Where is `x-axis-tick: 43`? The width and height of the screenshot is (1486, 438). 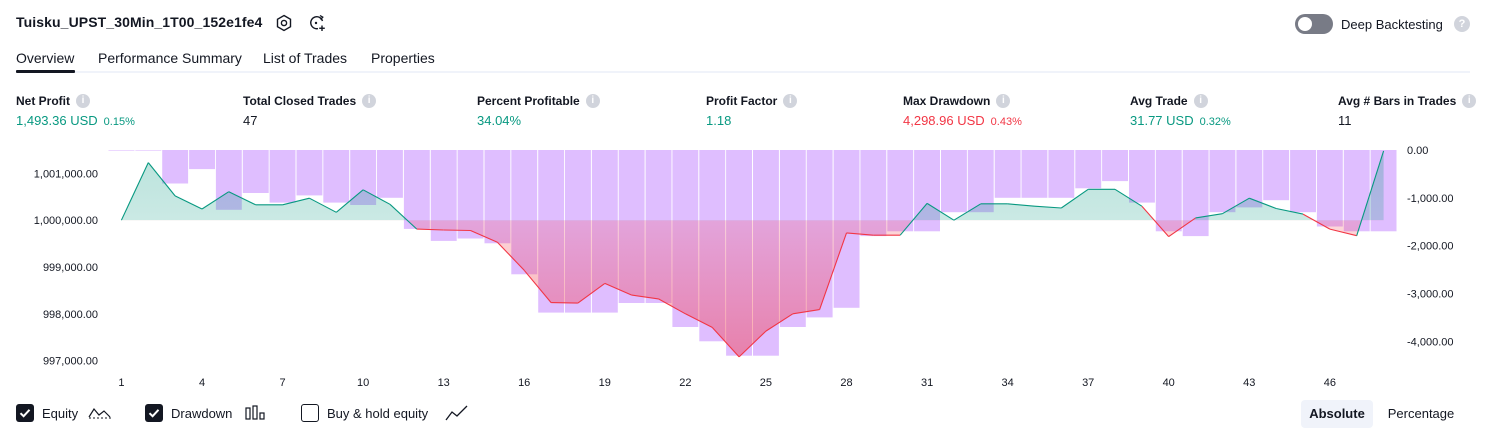
x-axis-tick: 43 is located at coordinates (1249, 383).